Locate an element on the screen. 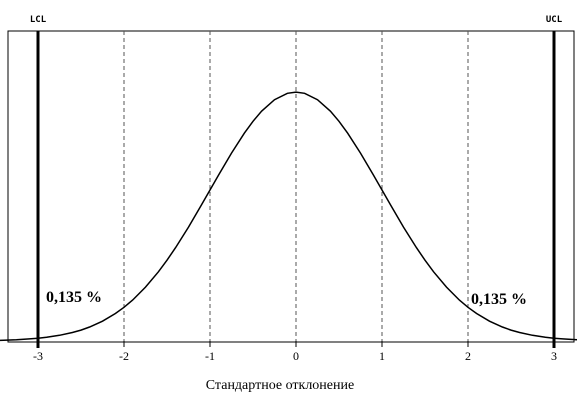 The image size is (577, 396). x-axis-label: Стандартное отклонение is located at coordinates (280, 385).